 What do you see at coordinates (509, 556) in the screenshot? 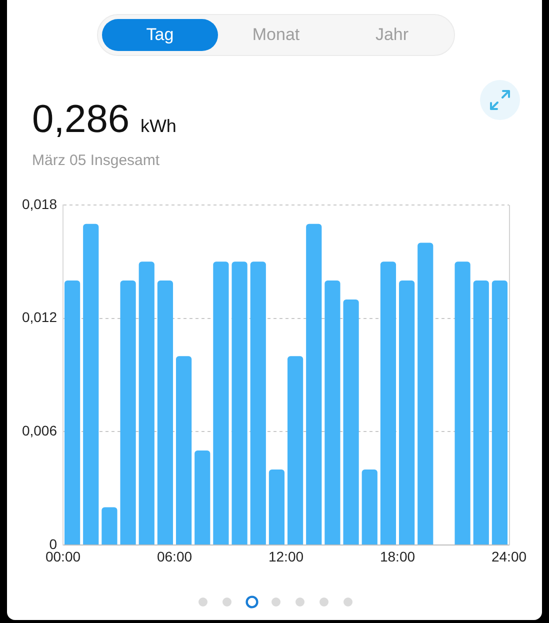
I see `x-tick-label: 24:00` at bounding box center [509, 556].